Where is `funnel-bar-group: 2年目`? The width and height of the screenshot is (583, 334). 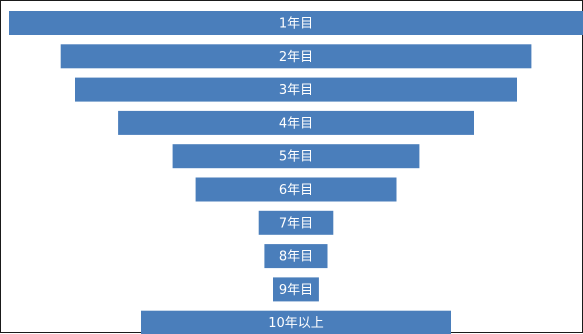 funnel-bar-group: 2年目 is located at coordinates (296, 56).